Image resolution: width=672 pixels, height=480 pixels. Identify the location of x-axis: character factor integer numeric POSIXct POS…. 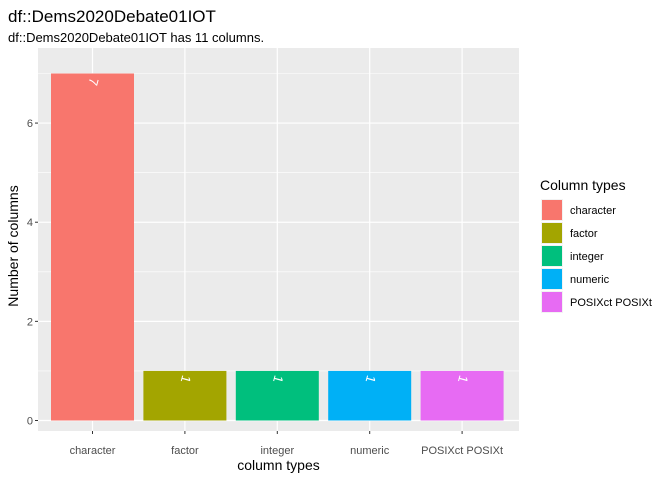
(286, 444).